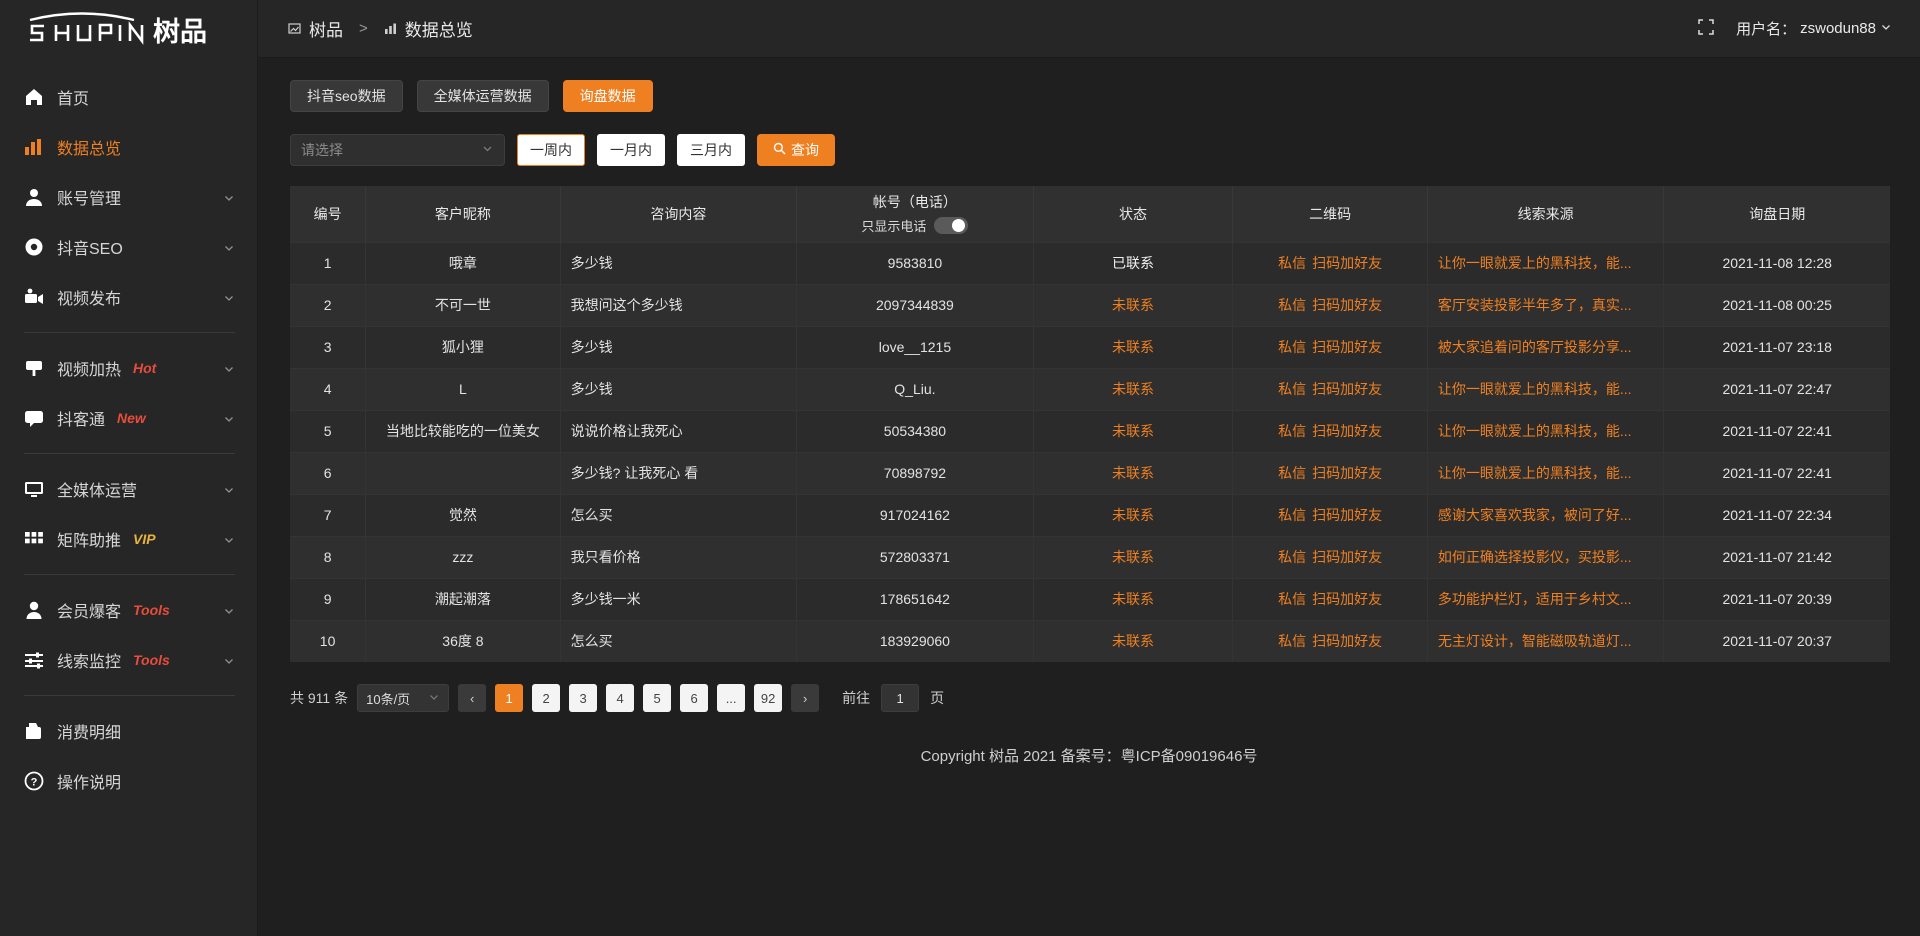 The height and width of the screenshot is (936, 1920). Describe the element at coordinates (397, 150) in the screenshot. I see `account-select: 请选择` at that location.